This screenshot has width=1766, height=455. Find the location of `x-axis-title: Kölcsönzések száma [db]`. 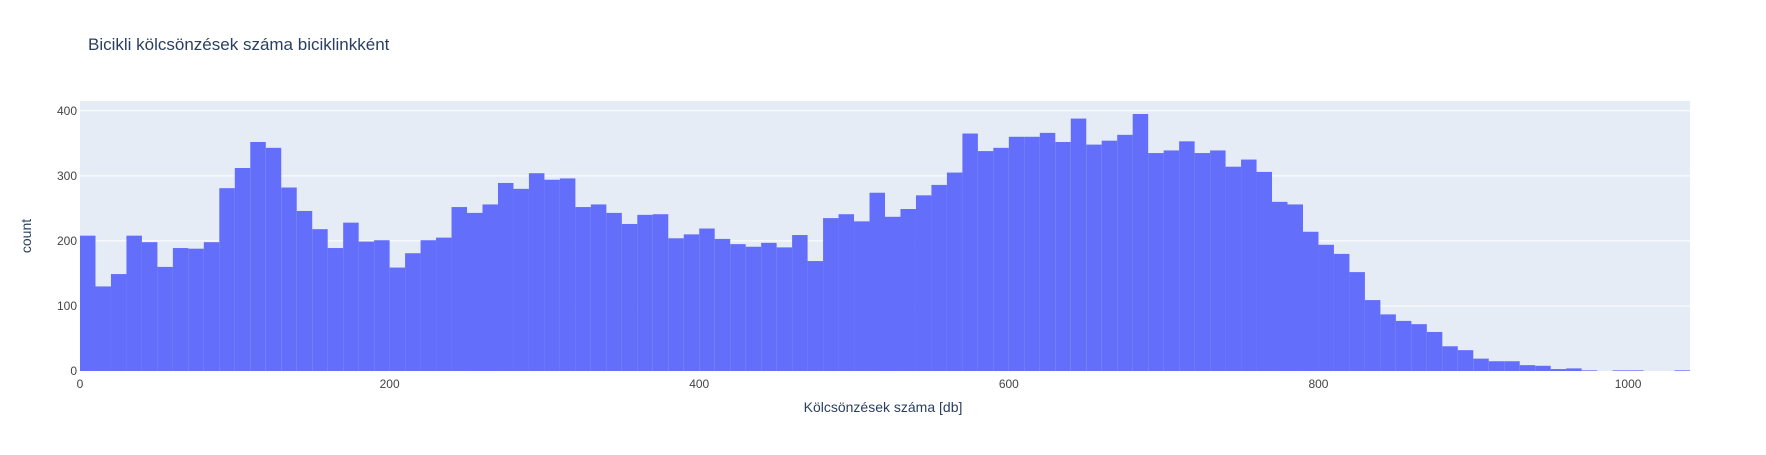

x-axis-title: Kölcsönzések száma [db] is located at coordinates (883, 407).